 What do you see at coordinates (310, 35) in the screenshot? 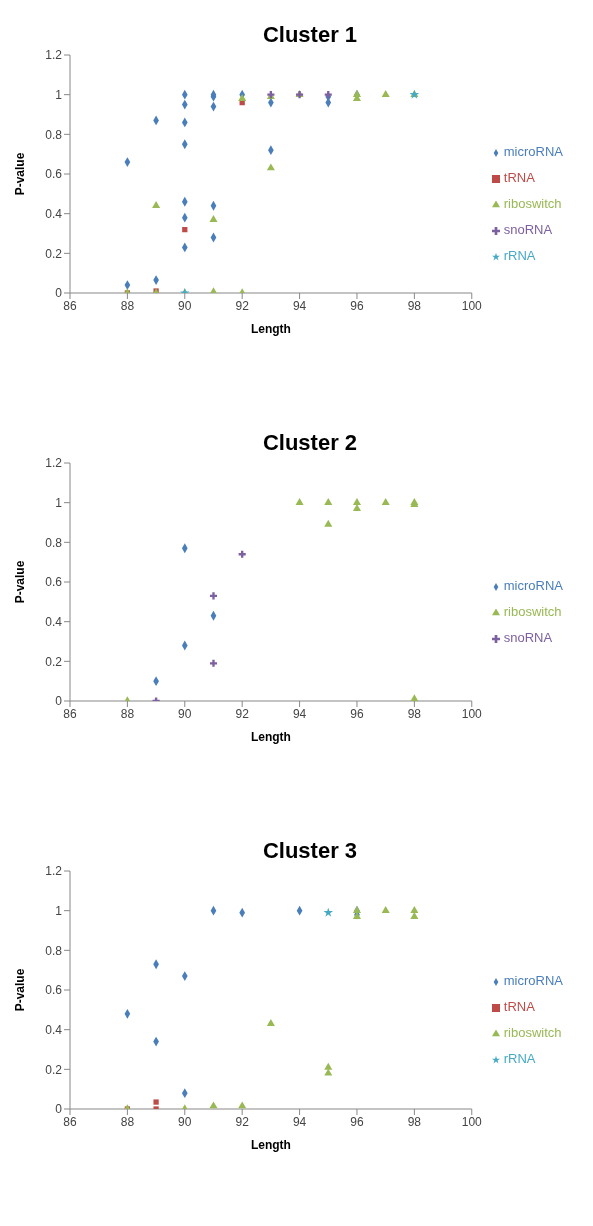
I see `chart-title: Cluster 1` at bounding box center [310, 35].